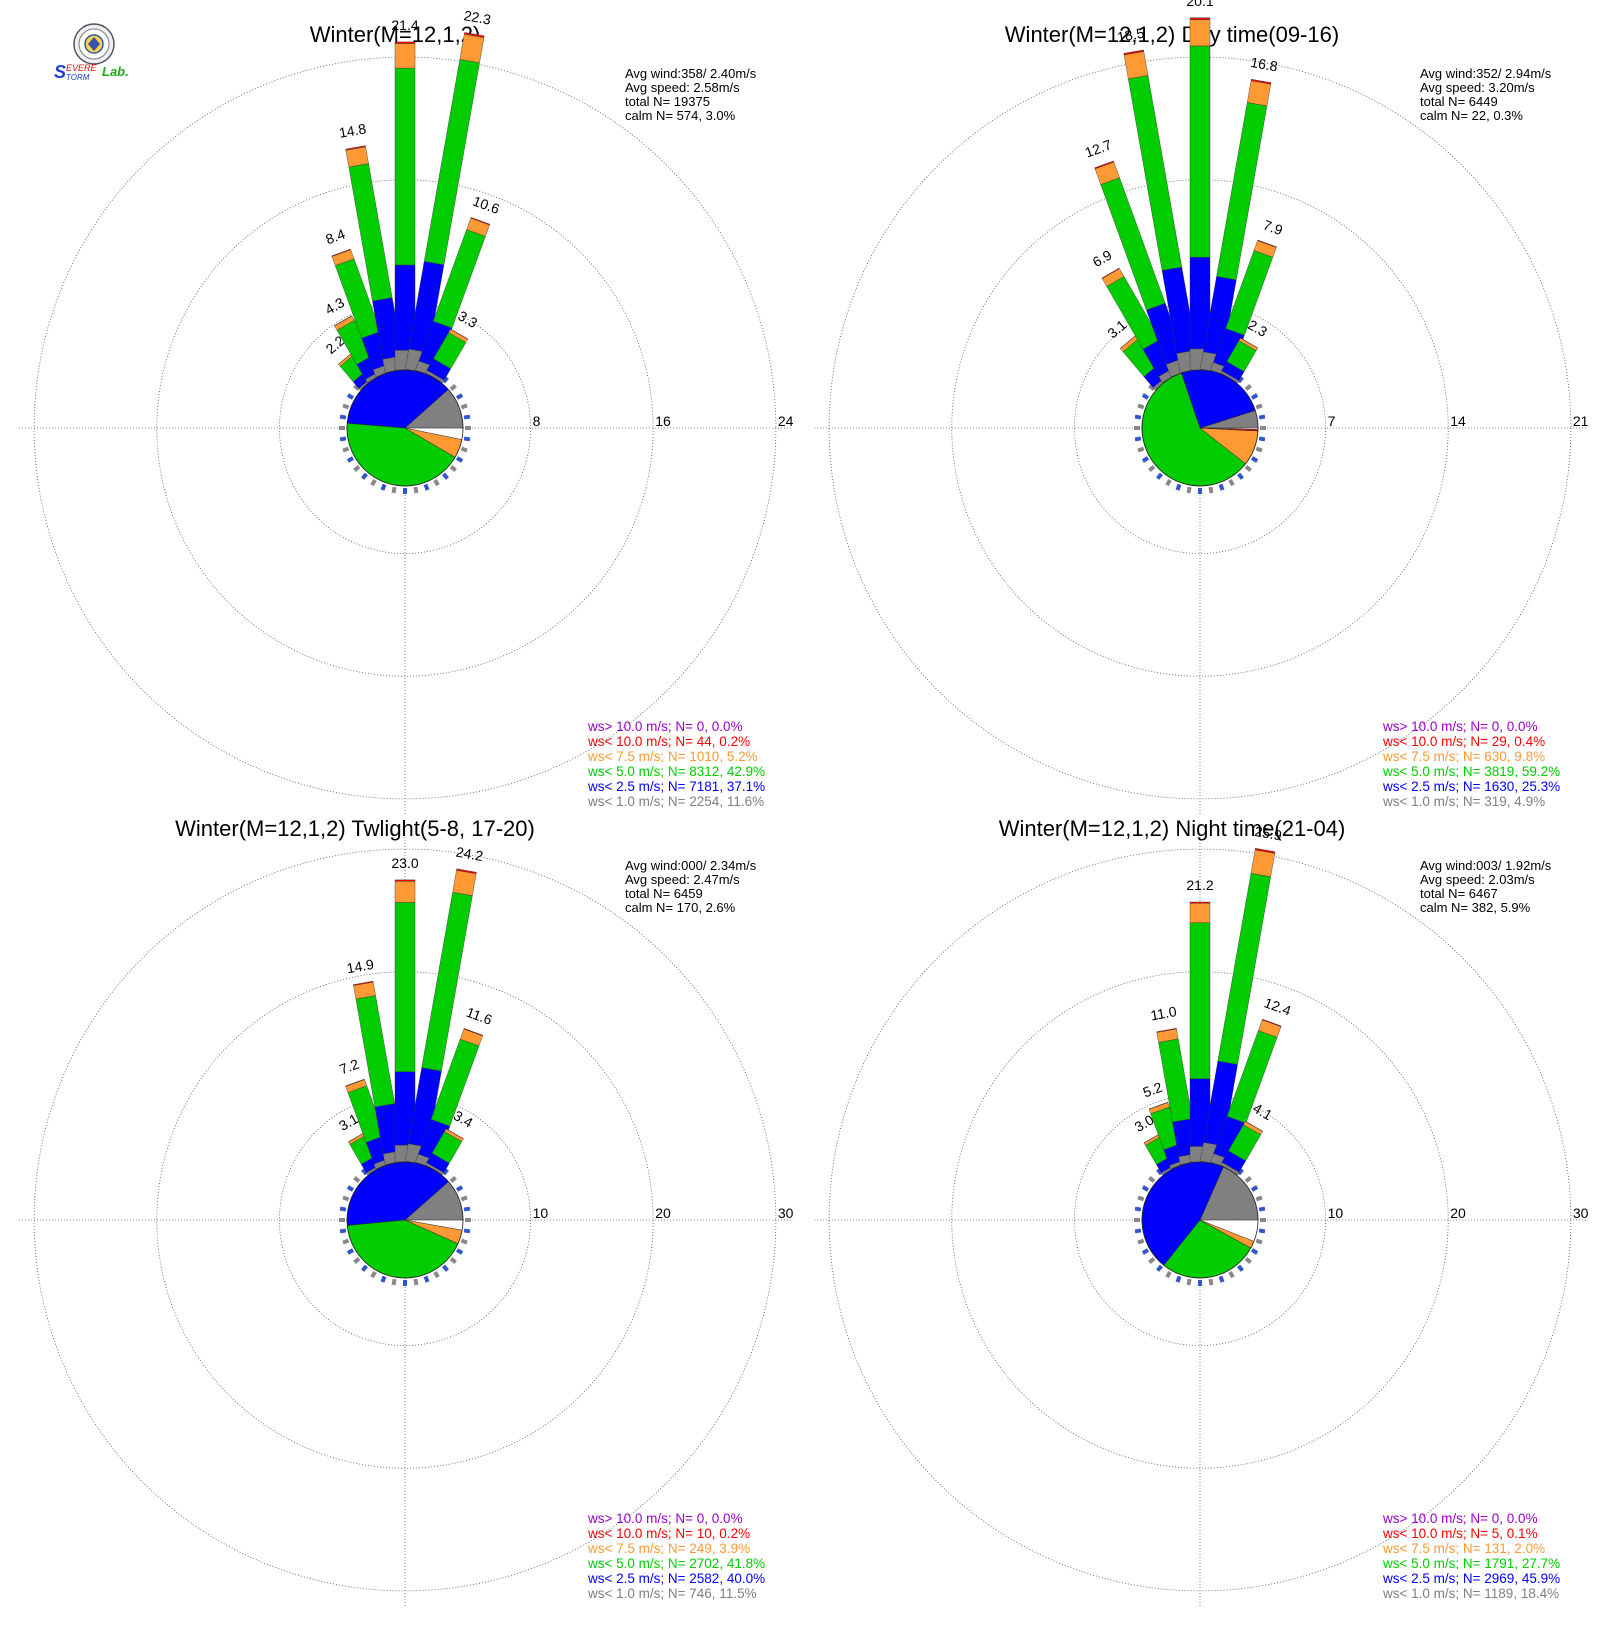 The image size is (1620, 1640). Describe the element at coordinates (676, 771) in the screenshot. I see `legend-entry: ws< 5.0 m/s; N= 8312, 42.9%` at that location.